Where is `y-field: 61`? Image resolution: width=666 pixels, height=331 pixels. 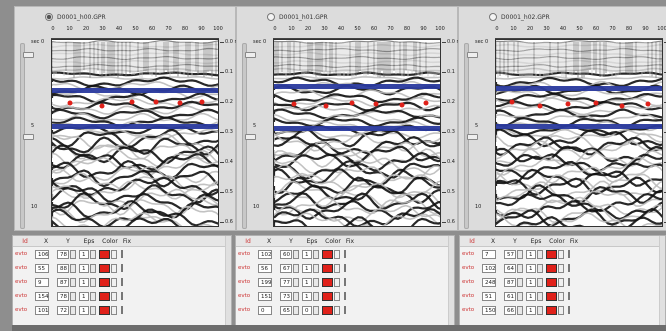 y-field: 61 is located at coordinates (510, 296).